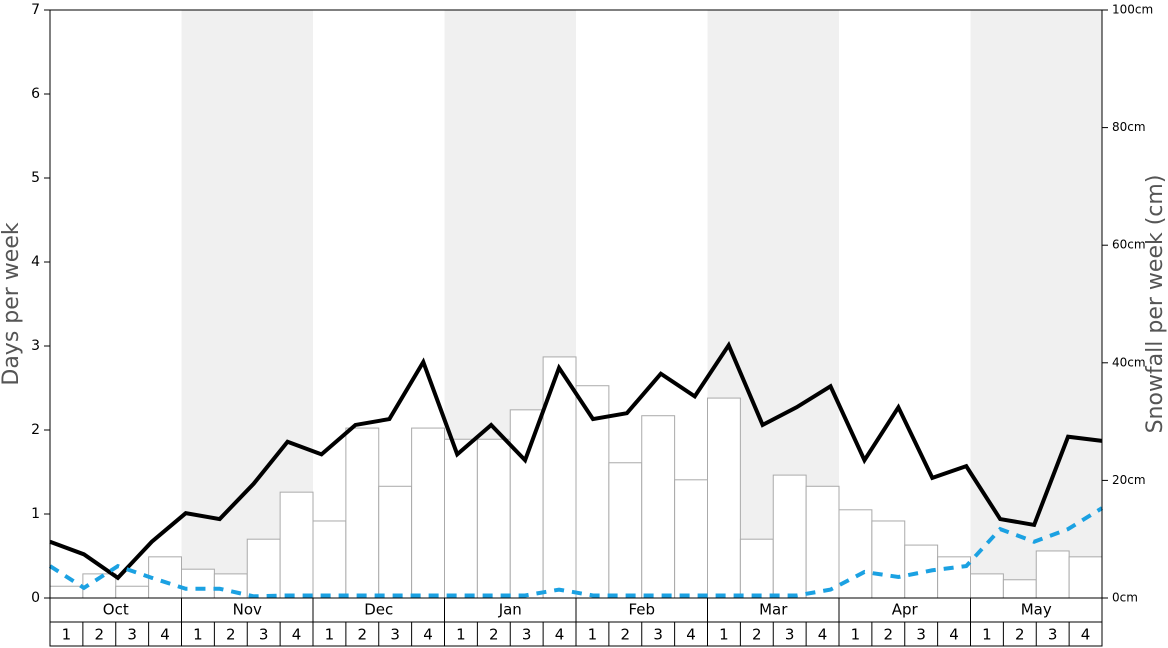 This screenshot has height=648, width=1168. I want to click on month-label: Apr, so click(905, 610).